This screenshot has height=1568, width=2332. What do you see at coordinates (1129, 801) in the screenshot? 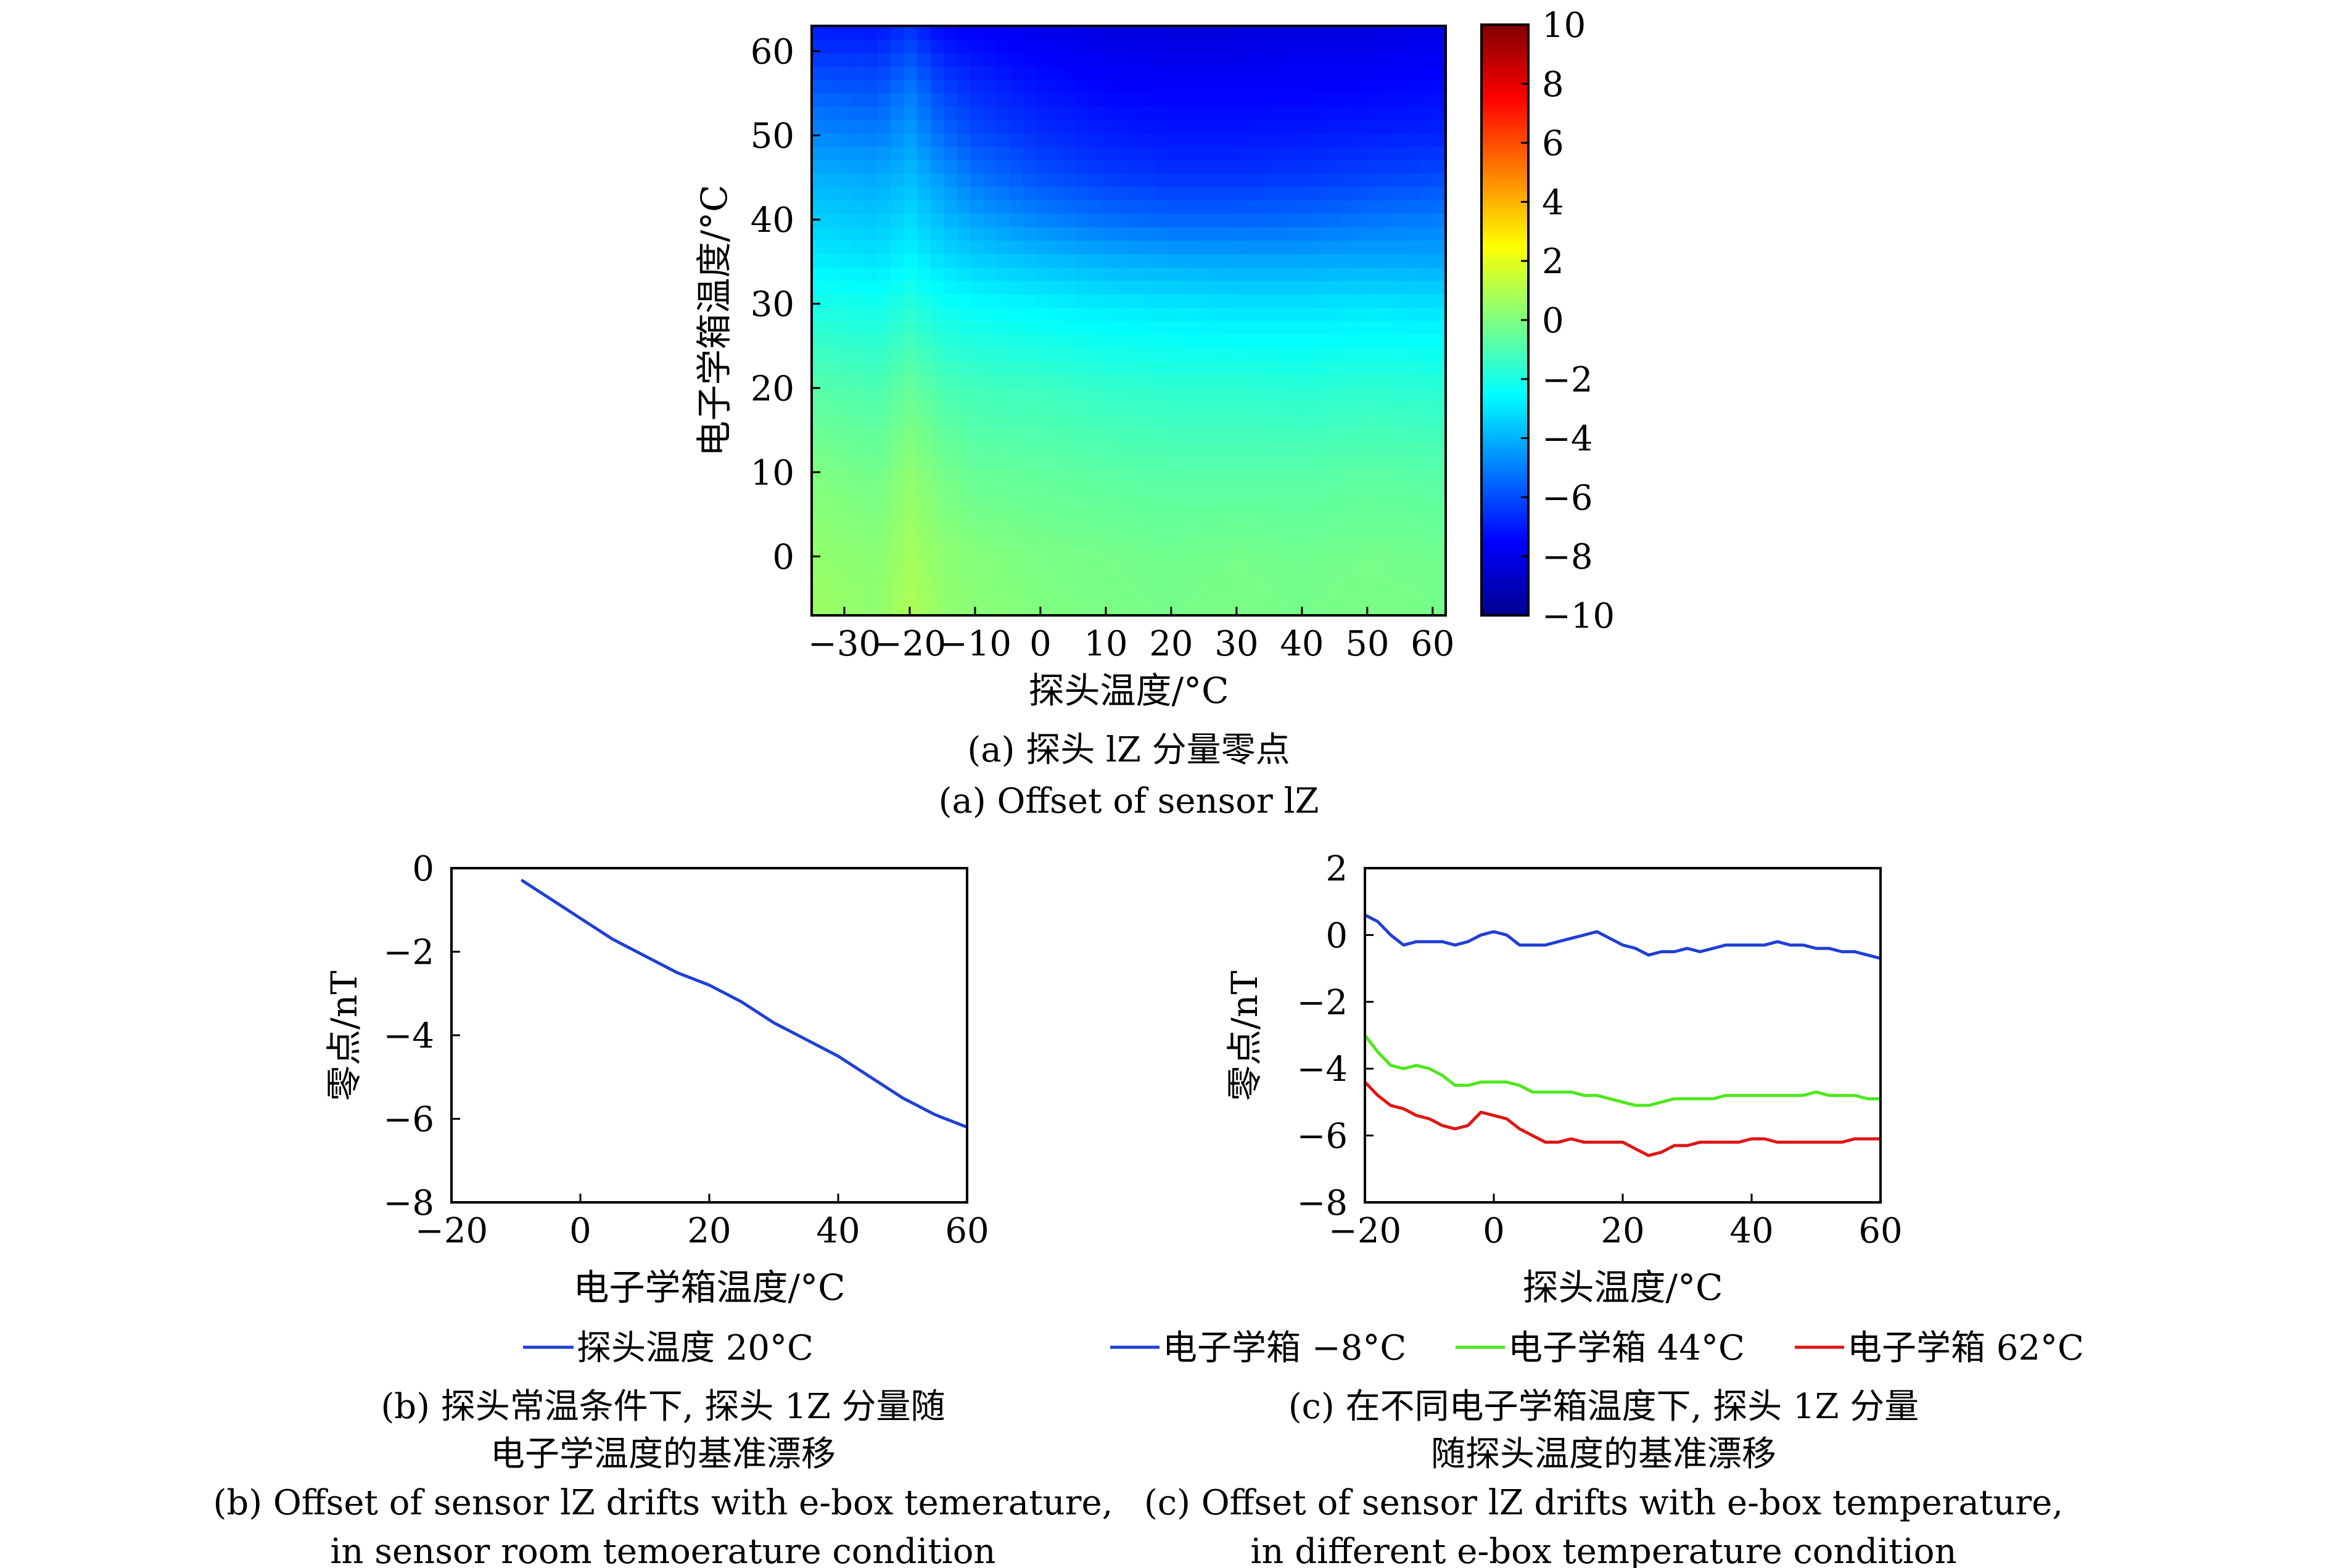
I see `caption-a-en: (a) Offset of sensor lZ` at bounding box center [1129, 801].